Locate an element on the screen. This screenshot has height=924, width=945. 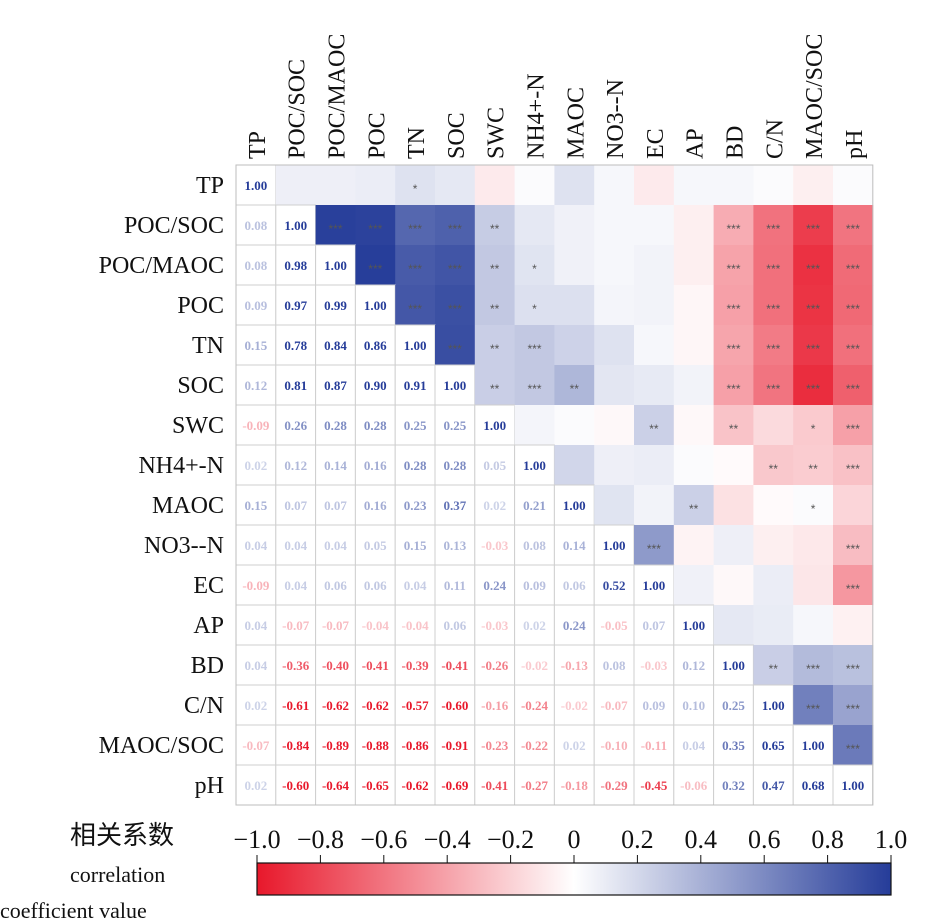
coefficient-13-4: -0.57 is located at coordinates (416, 705).